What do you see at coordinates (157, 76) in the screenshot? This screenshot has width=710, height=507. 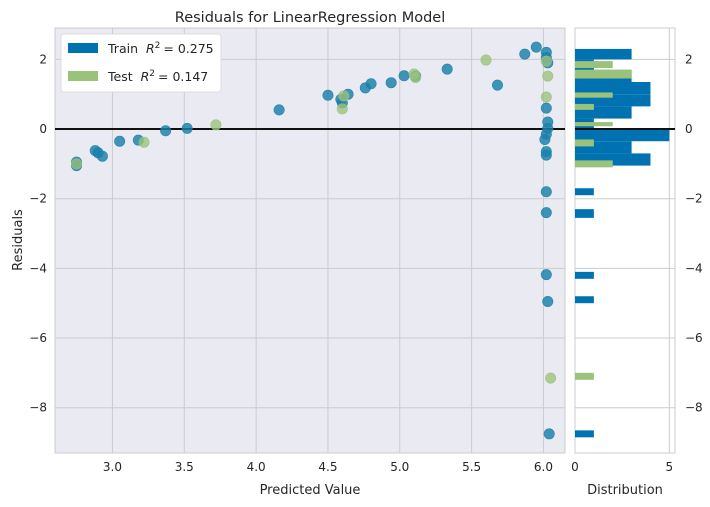 I see `legend-test-label: Test R2 = 0.147` at bounding box center [157, 76].